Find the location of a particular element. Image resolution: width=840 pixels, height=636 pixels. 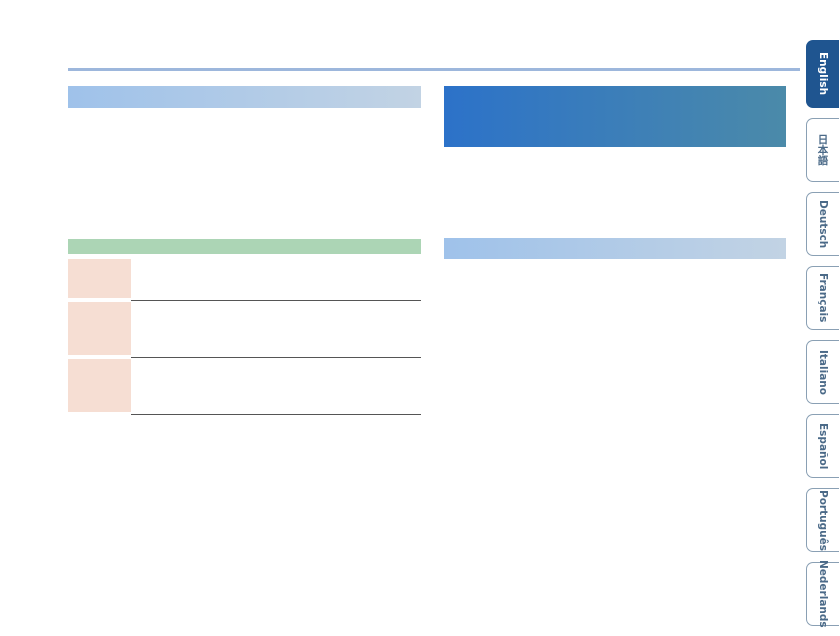

language-tab: Italiano is located at coordinates (822, 372).